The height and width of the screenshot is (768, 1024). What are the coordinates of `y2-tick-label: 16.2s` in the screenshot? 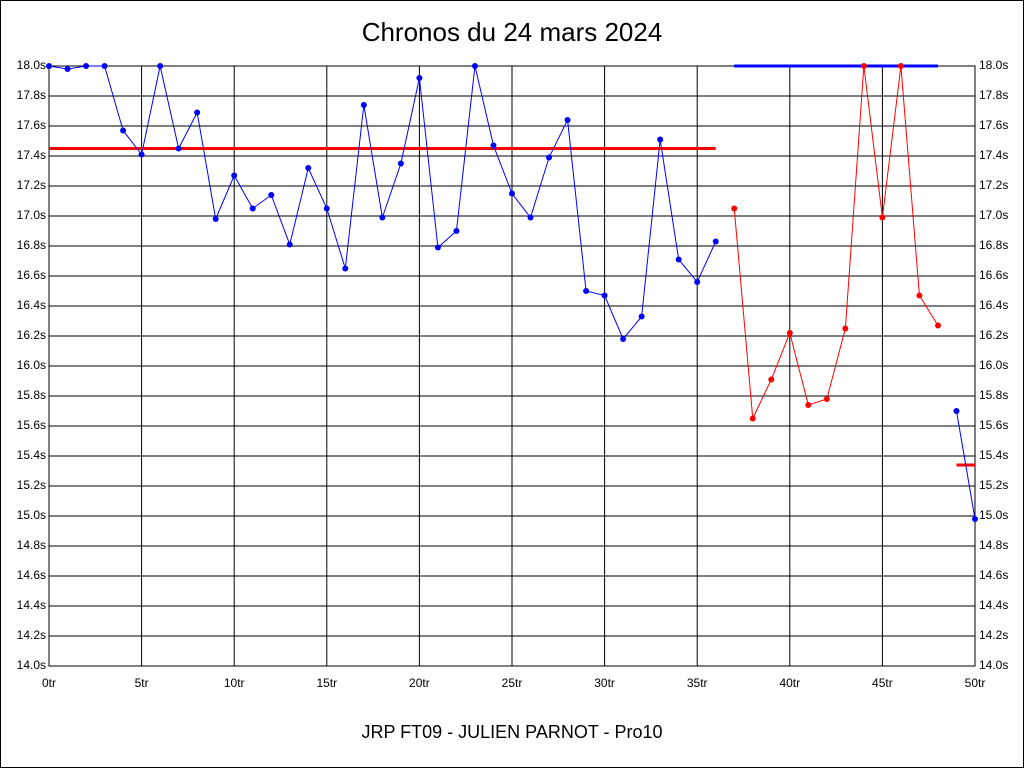 It's located at (993, 335).